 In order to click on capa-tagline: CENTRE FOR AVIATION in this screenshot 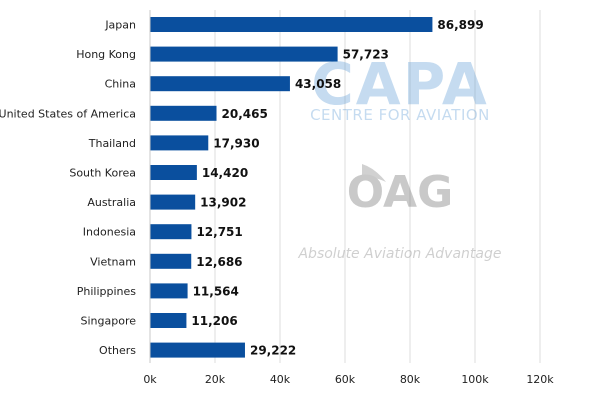, I will do `click(400, 115)`.